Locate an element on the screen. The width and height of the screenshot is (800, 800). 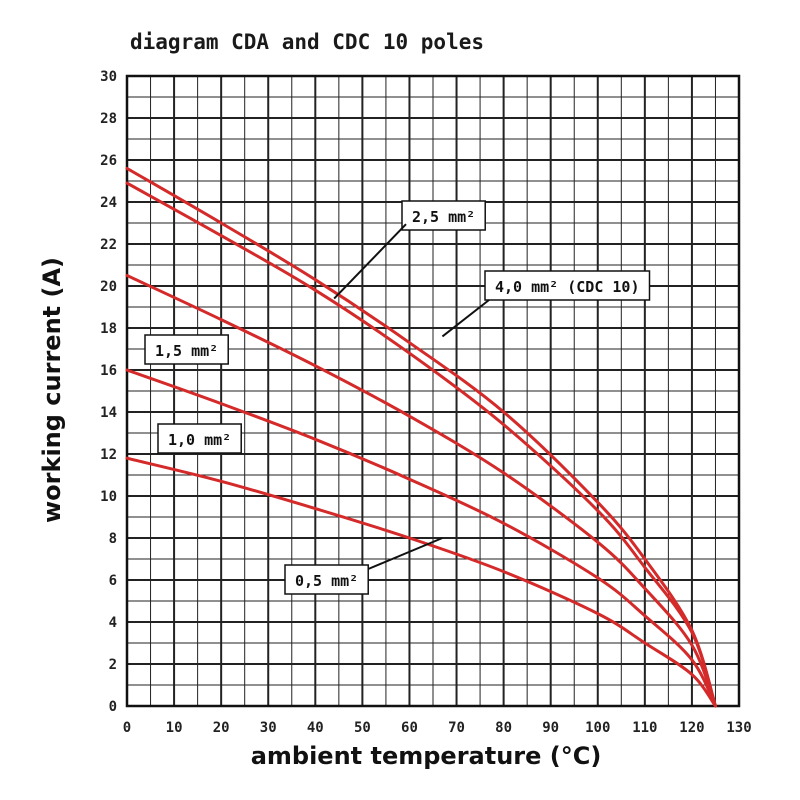
x-tick-label: 100 is located at coordinates (597, 728).